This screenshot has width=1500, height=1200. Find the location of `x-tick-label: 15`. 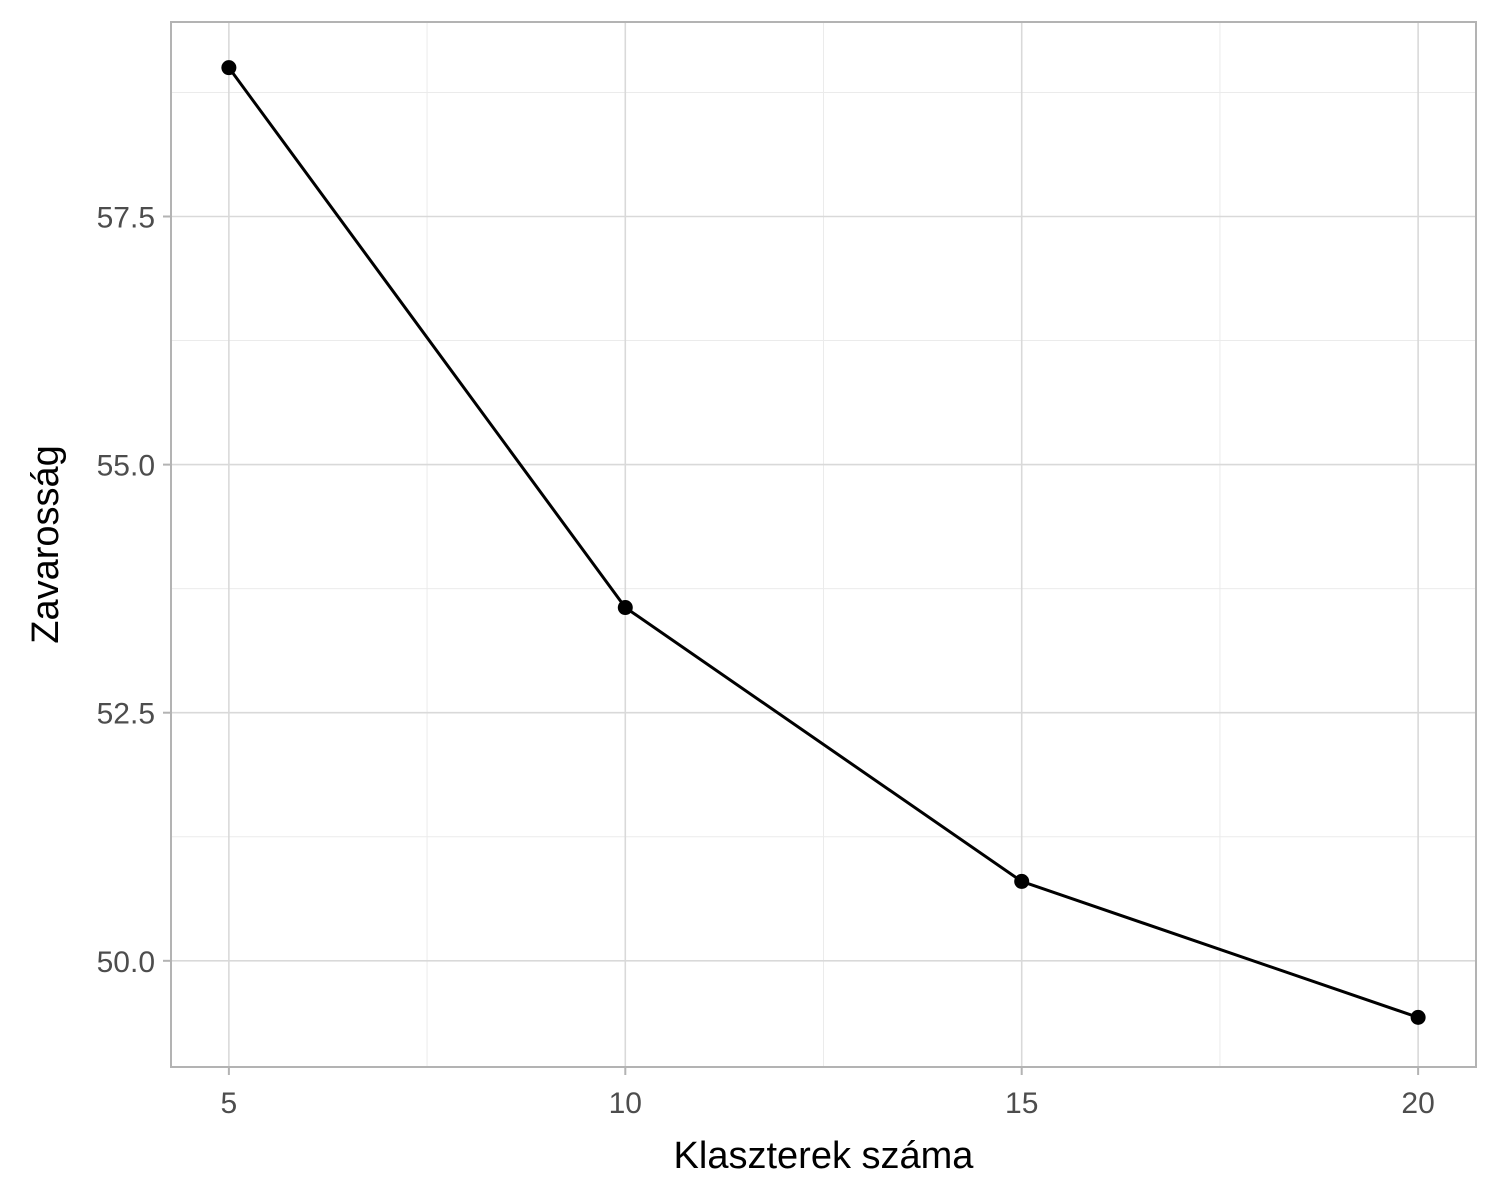

x-tick-label: 15 is located at coordinates (1021, 1103).